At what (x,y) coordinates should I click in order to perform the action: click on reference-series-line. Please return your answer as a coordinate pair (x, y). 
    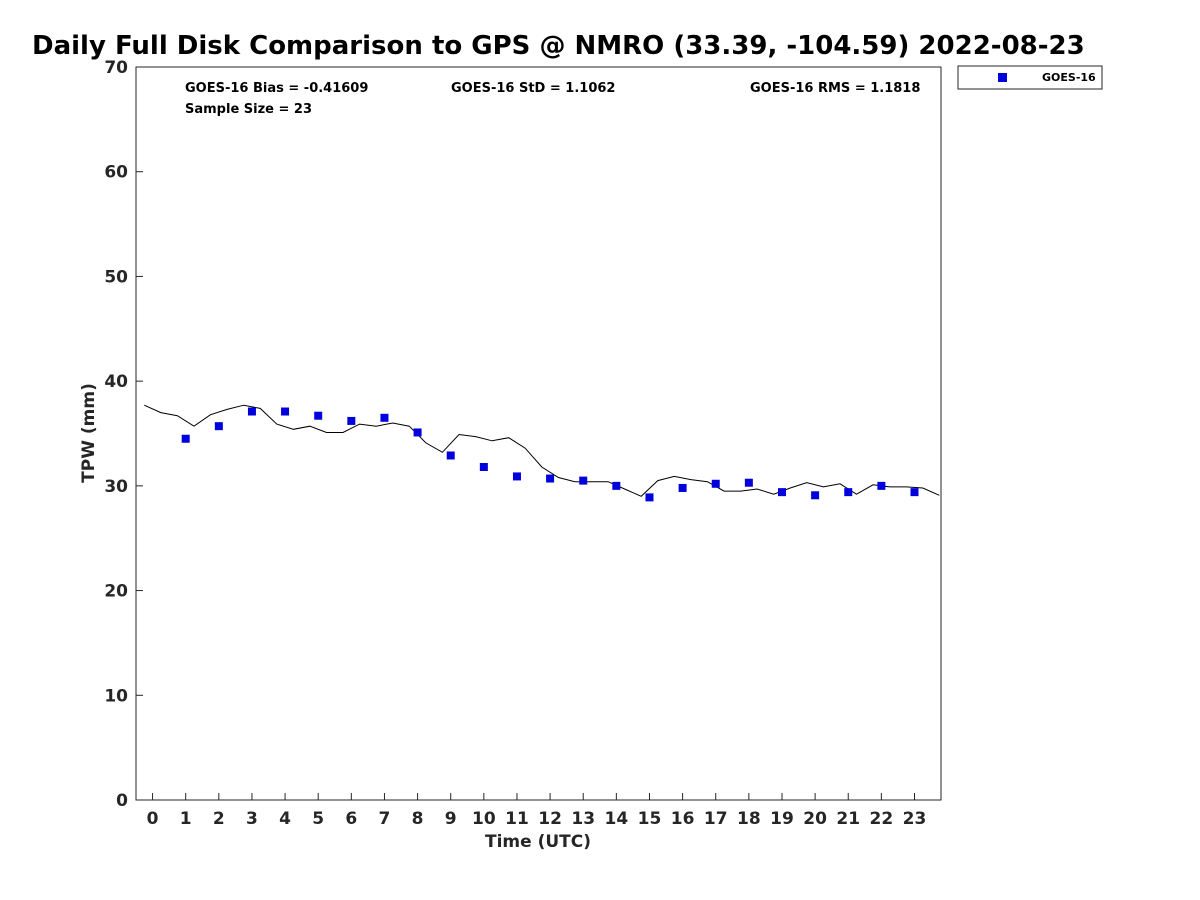
    Looking at the image, I should click on (542, 450).